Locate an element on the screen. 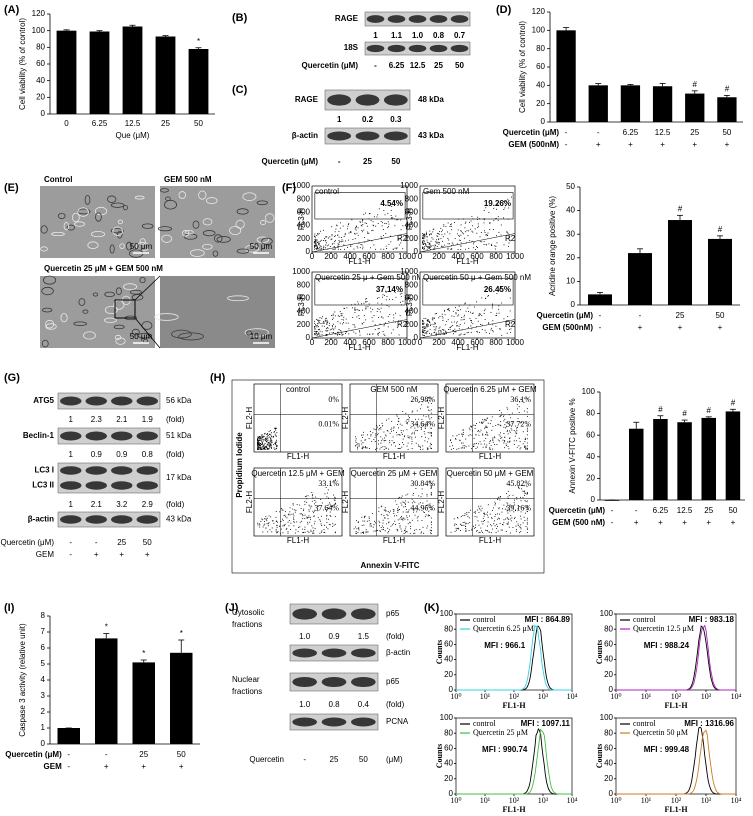 The height and width of the screenshot is (816, 753). row-value: + is located at coordinates (181, 766).